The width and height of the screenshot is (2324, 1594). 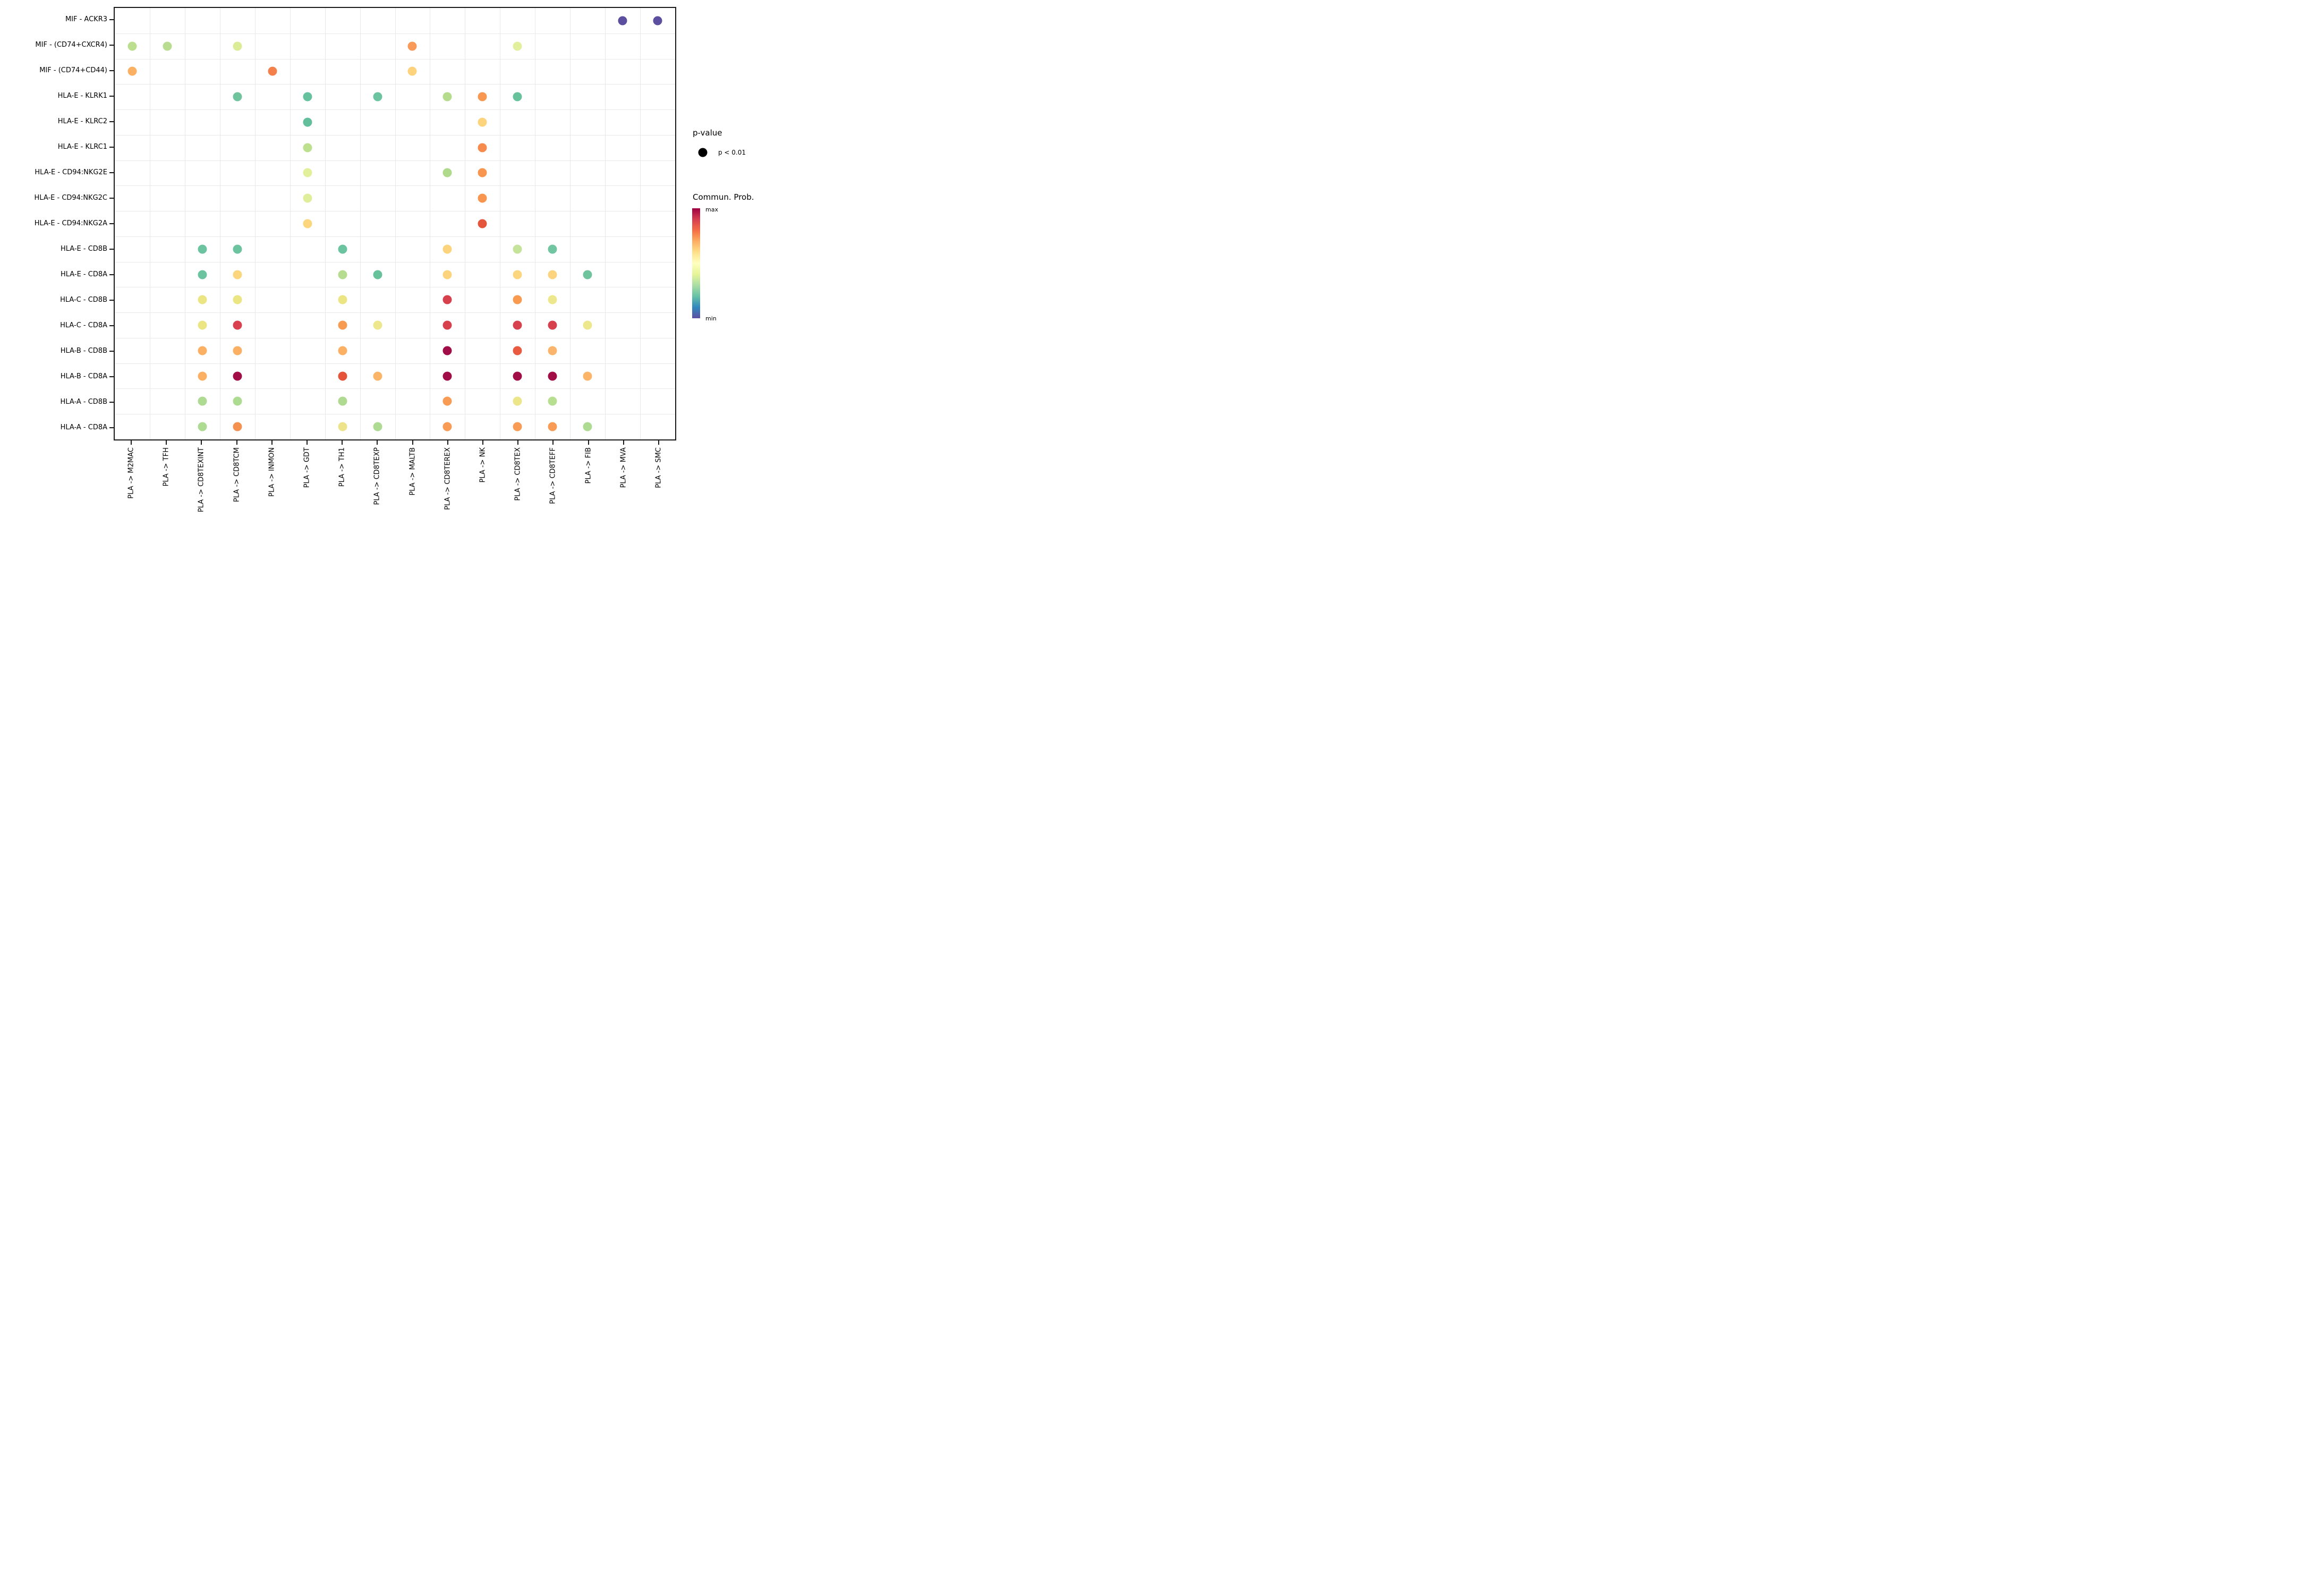 What do you see at coordinates (73, 70) in the screenshot?
I see `y-axis-label: MIF - (CD74+CD44)` at bounding box center [73, 70].